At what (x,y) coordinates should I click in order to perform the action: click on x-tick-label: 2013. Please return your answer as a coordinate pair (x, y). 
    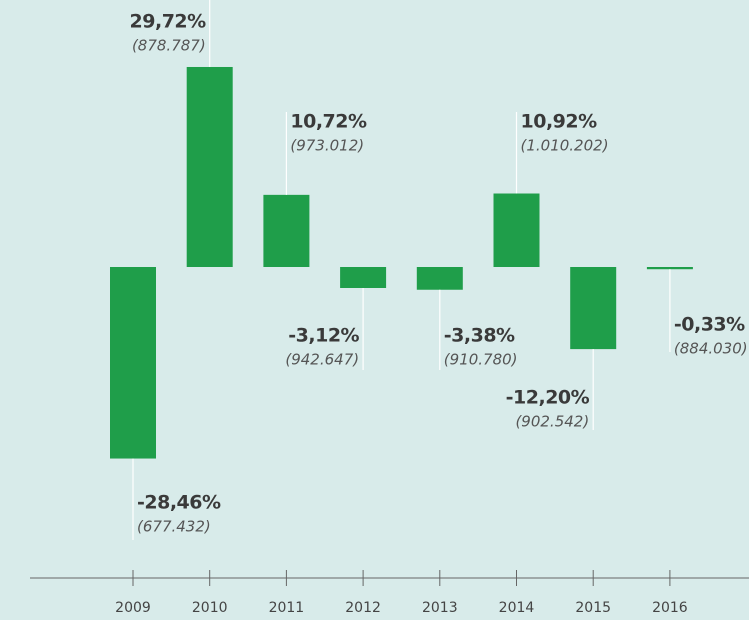
    Looking at the image, I should click on (440, 608).